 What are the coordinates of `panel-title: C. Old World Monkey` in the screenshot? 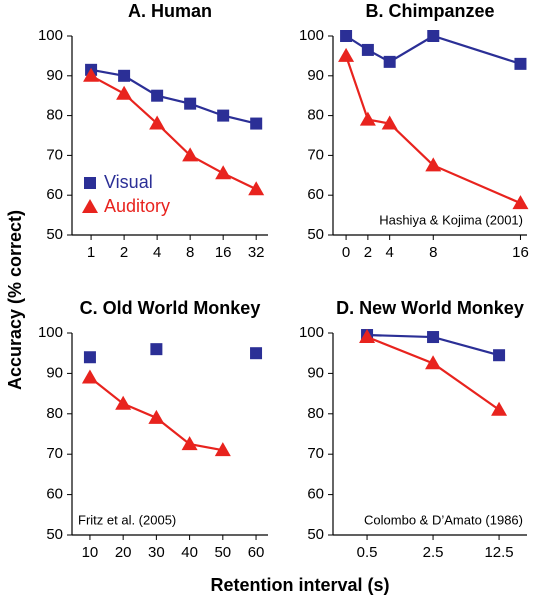 It's located at (170, 308).